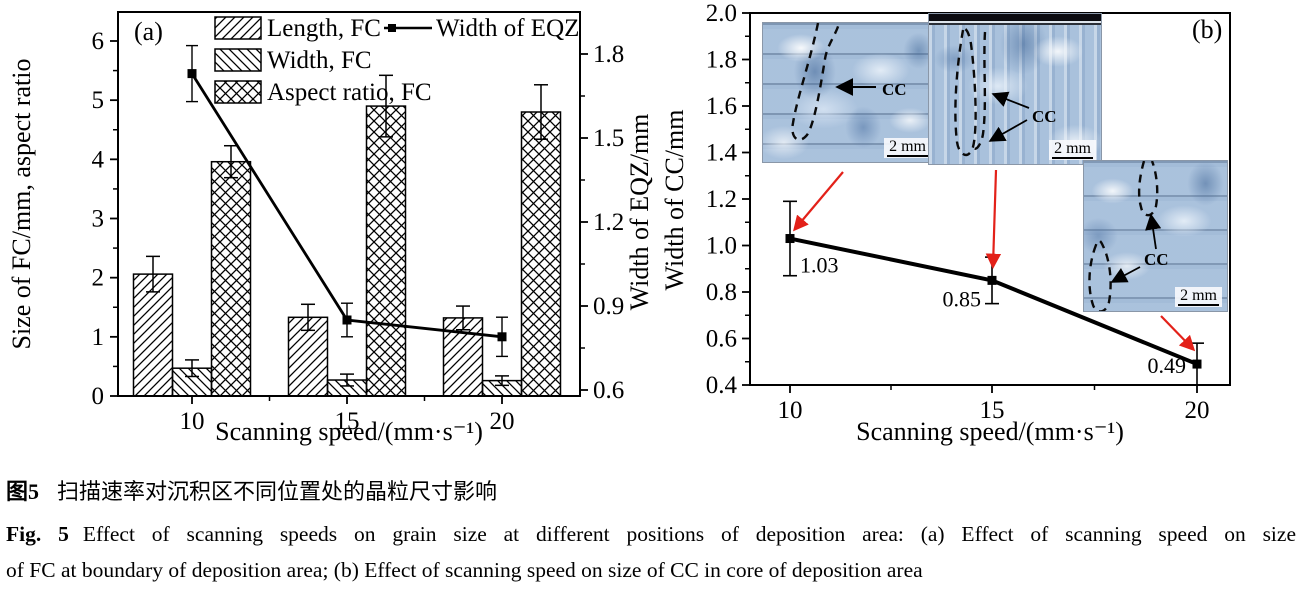  I want to click on inset-micrograph-10mms: CC 2 mm, so click(849, 92).